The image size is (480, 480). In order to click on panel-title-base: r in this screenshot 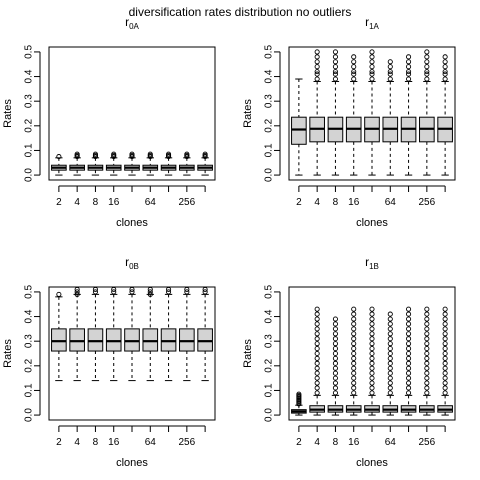, I will do `click(367, 22)`.